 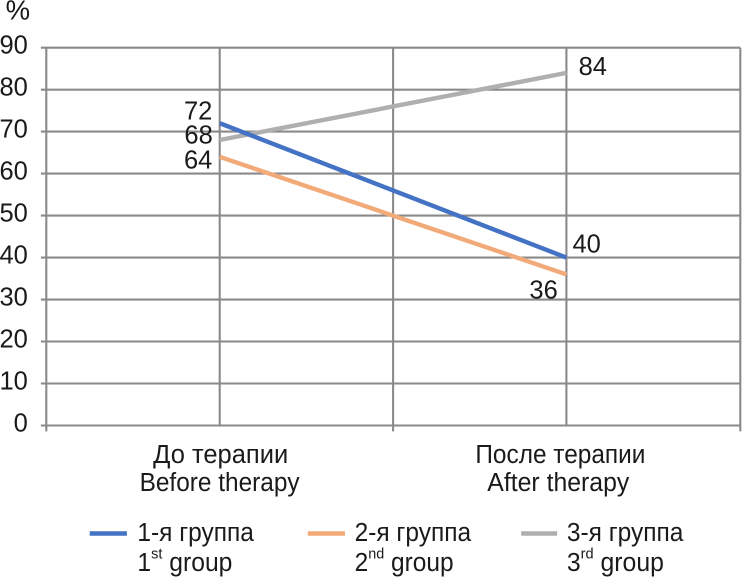 I want to click on svg-text: 0, so click(x=21, y=424).